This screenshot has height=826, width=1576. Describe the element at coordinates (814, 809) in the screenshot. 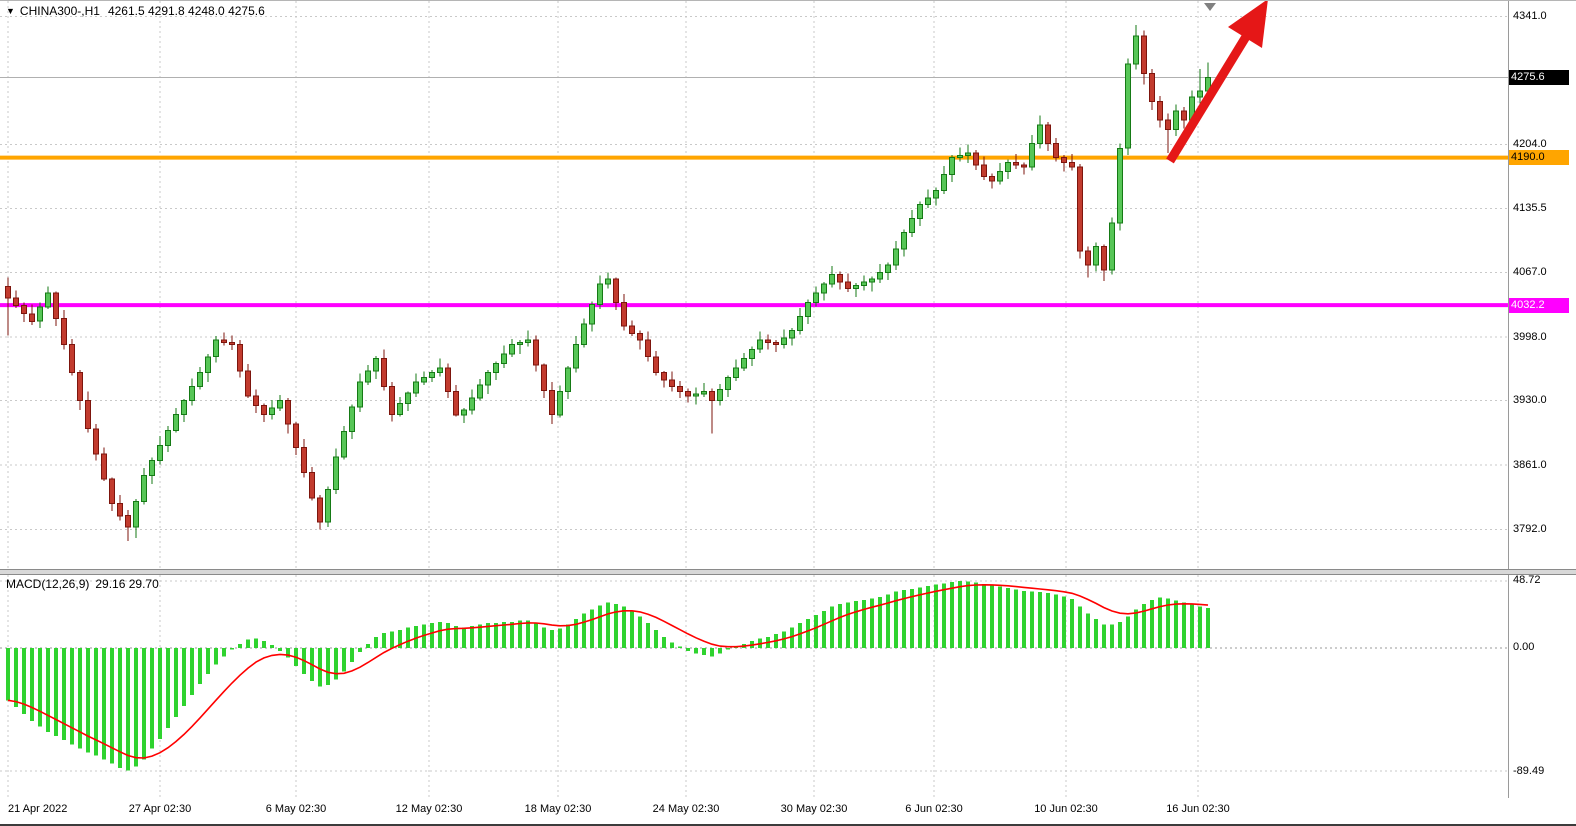

I see `time-axis-label: 30 May 02:30` at that location.